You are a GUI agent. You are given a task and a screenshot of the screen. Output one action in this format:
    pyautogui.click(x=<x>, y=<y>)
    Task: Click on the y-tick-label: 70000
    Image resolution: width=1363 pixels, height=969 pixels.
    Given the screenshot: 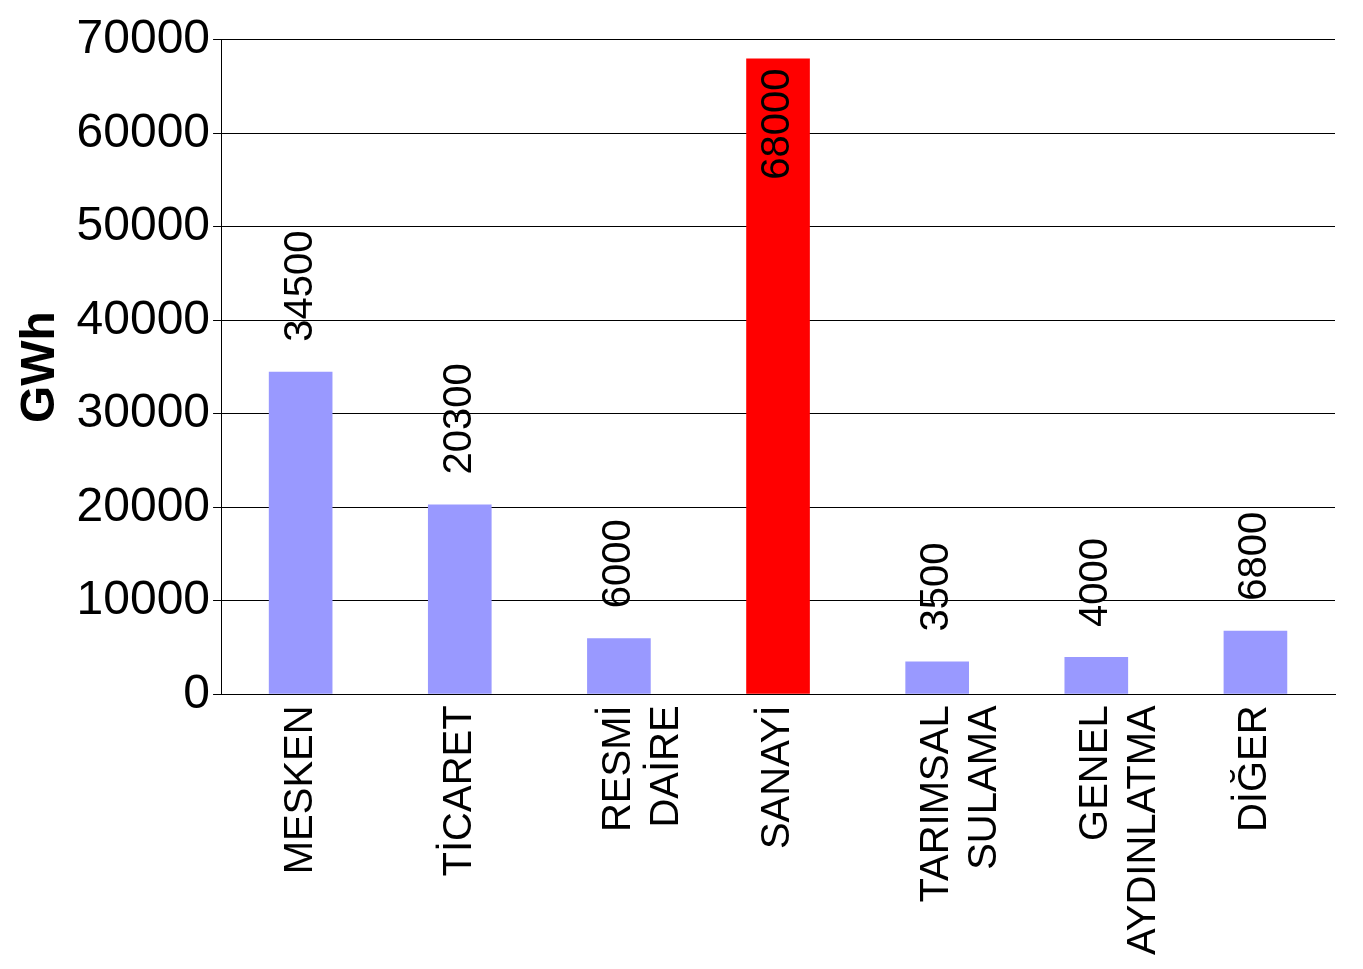 What is the action you would take?
    pyautogui.click(x=143, y=37)
    